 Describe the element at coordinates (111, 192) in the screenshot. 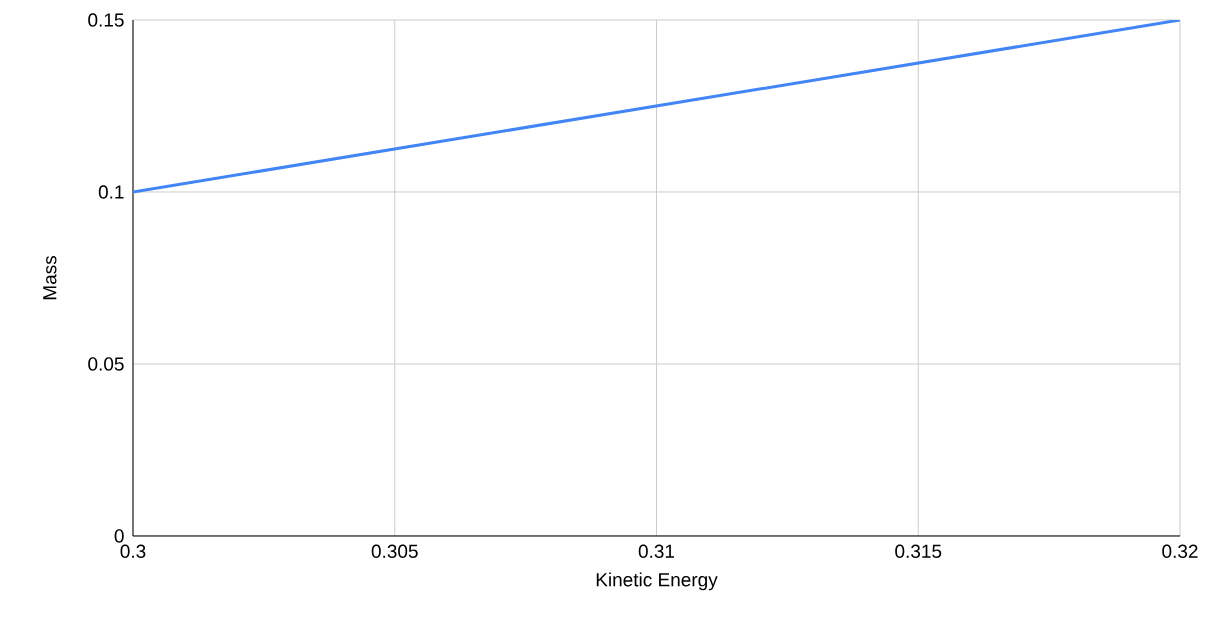

I see `y-tick-label: 0.1` at that location.